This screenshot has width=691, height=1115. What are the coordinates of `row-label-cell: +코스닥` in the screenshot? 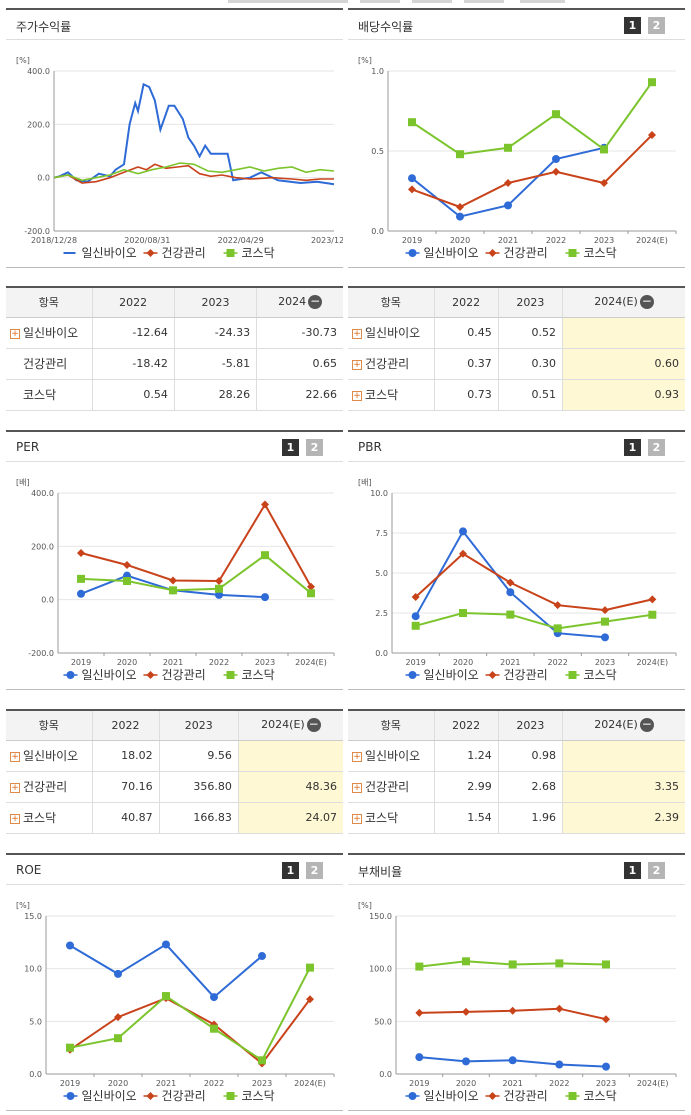 It's located at (49, 395).